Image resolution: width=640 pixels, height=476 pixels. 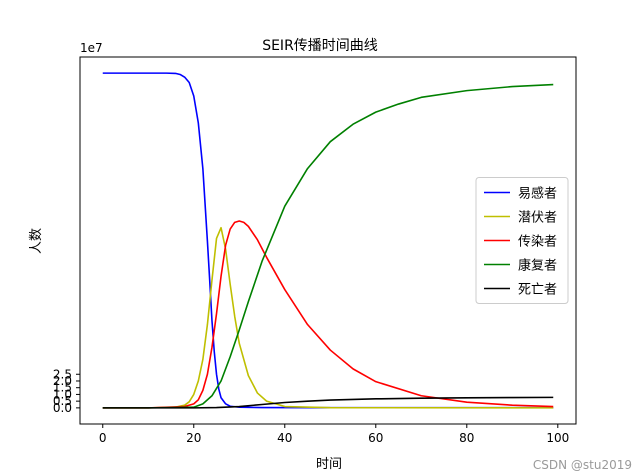 What do you see at coordinates (582, 465) in the screenshot?
I see `watermark: CSDN @stu2019` at bounding box center [582, 465].